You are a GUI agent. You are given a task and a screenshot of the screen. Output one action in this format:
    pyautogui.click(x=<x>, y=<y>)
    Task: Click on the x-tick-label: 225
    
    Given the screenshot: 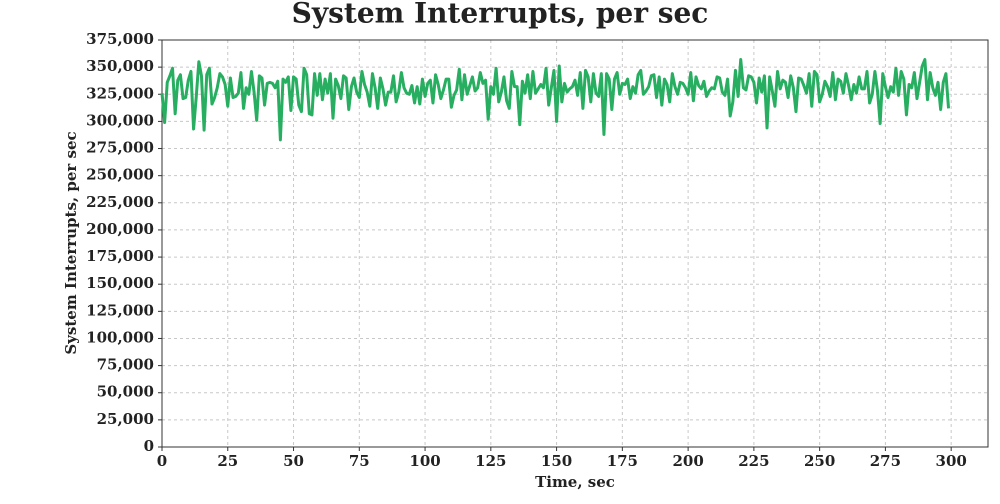 What is the action you would take?
    pyautogui.click(x=753, y=461)
    